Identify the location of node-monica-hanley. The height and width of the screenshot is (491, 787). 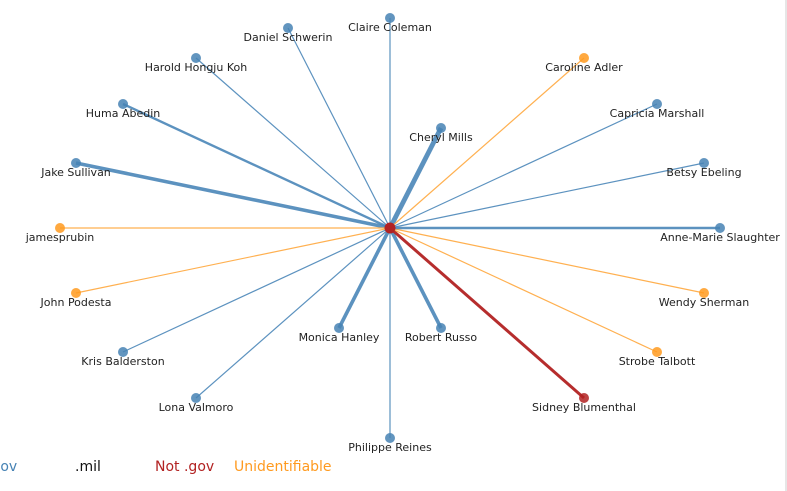
(339, 328).